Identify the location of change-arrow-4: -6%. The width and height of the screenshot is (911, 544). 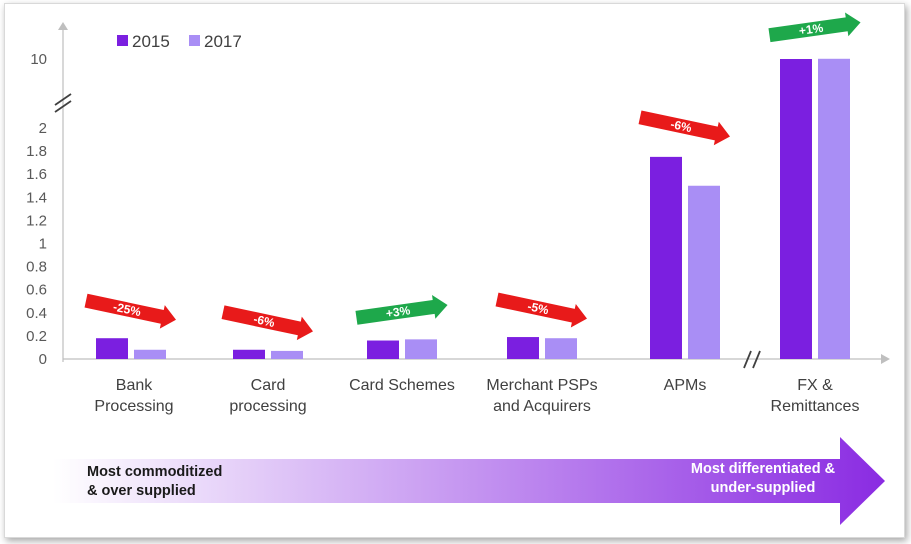
(684, 128).